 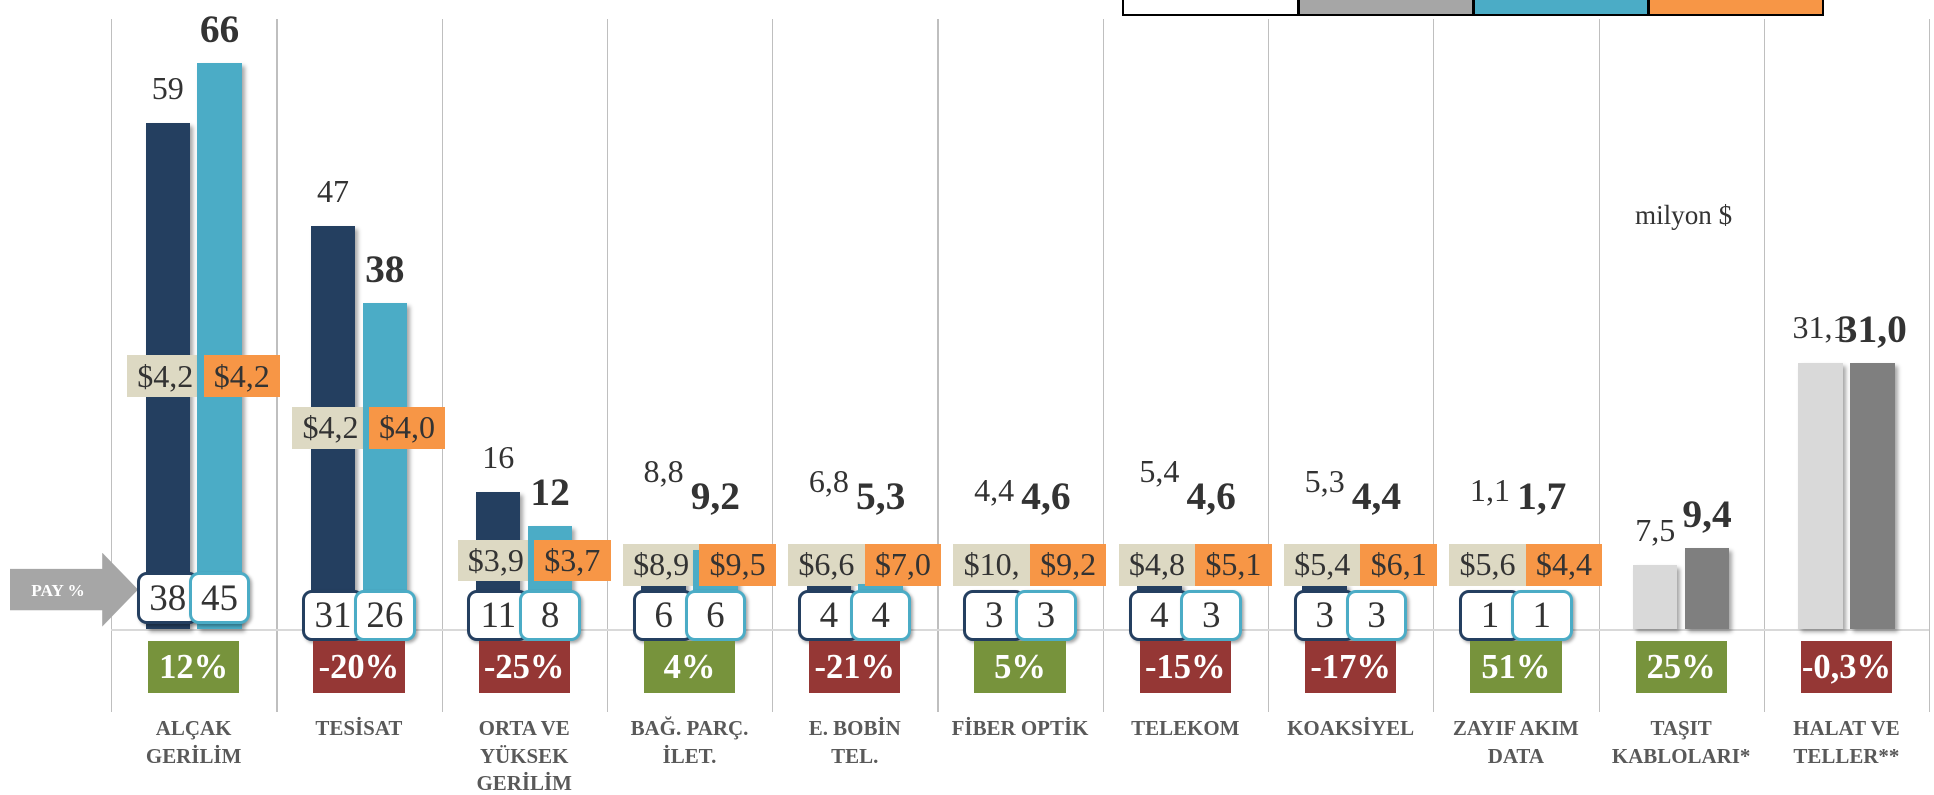 I want to click on category-label: FİBER OPTİK, so click(x=1020, y=728).